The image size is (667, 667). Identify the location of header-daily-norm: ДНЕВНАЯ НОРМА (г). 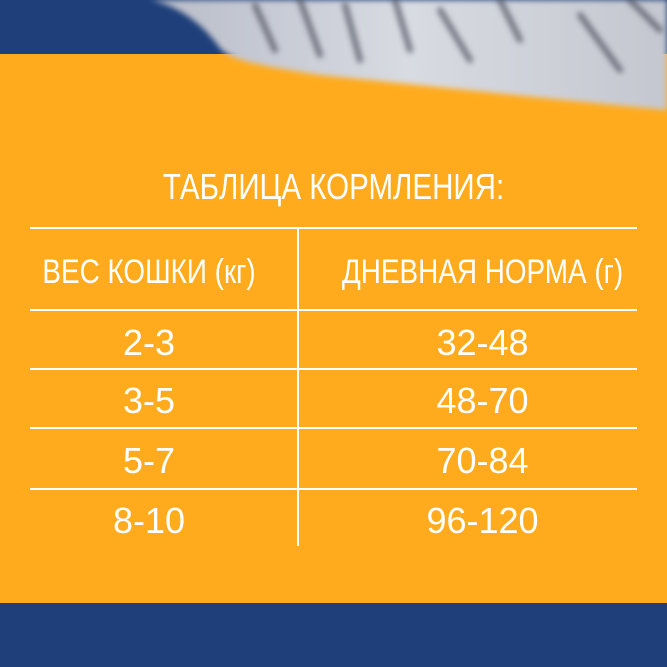
(482, 272).